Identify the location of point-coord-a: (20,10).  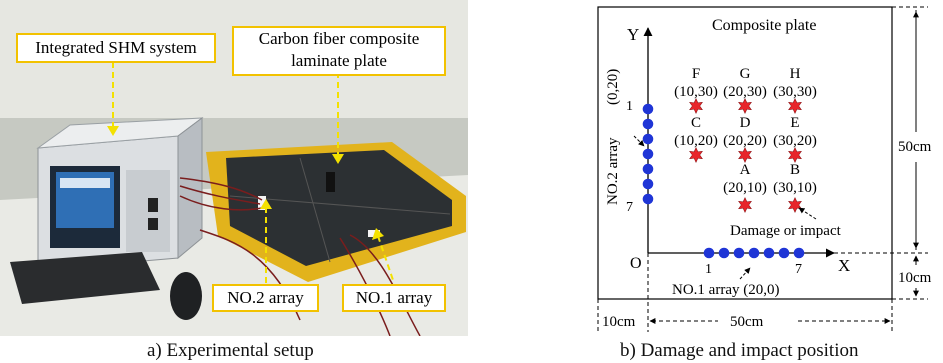
(745, 188).